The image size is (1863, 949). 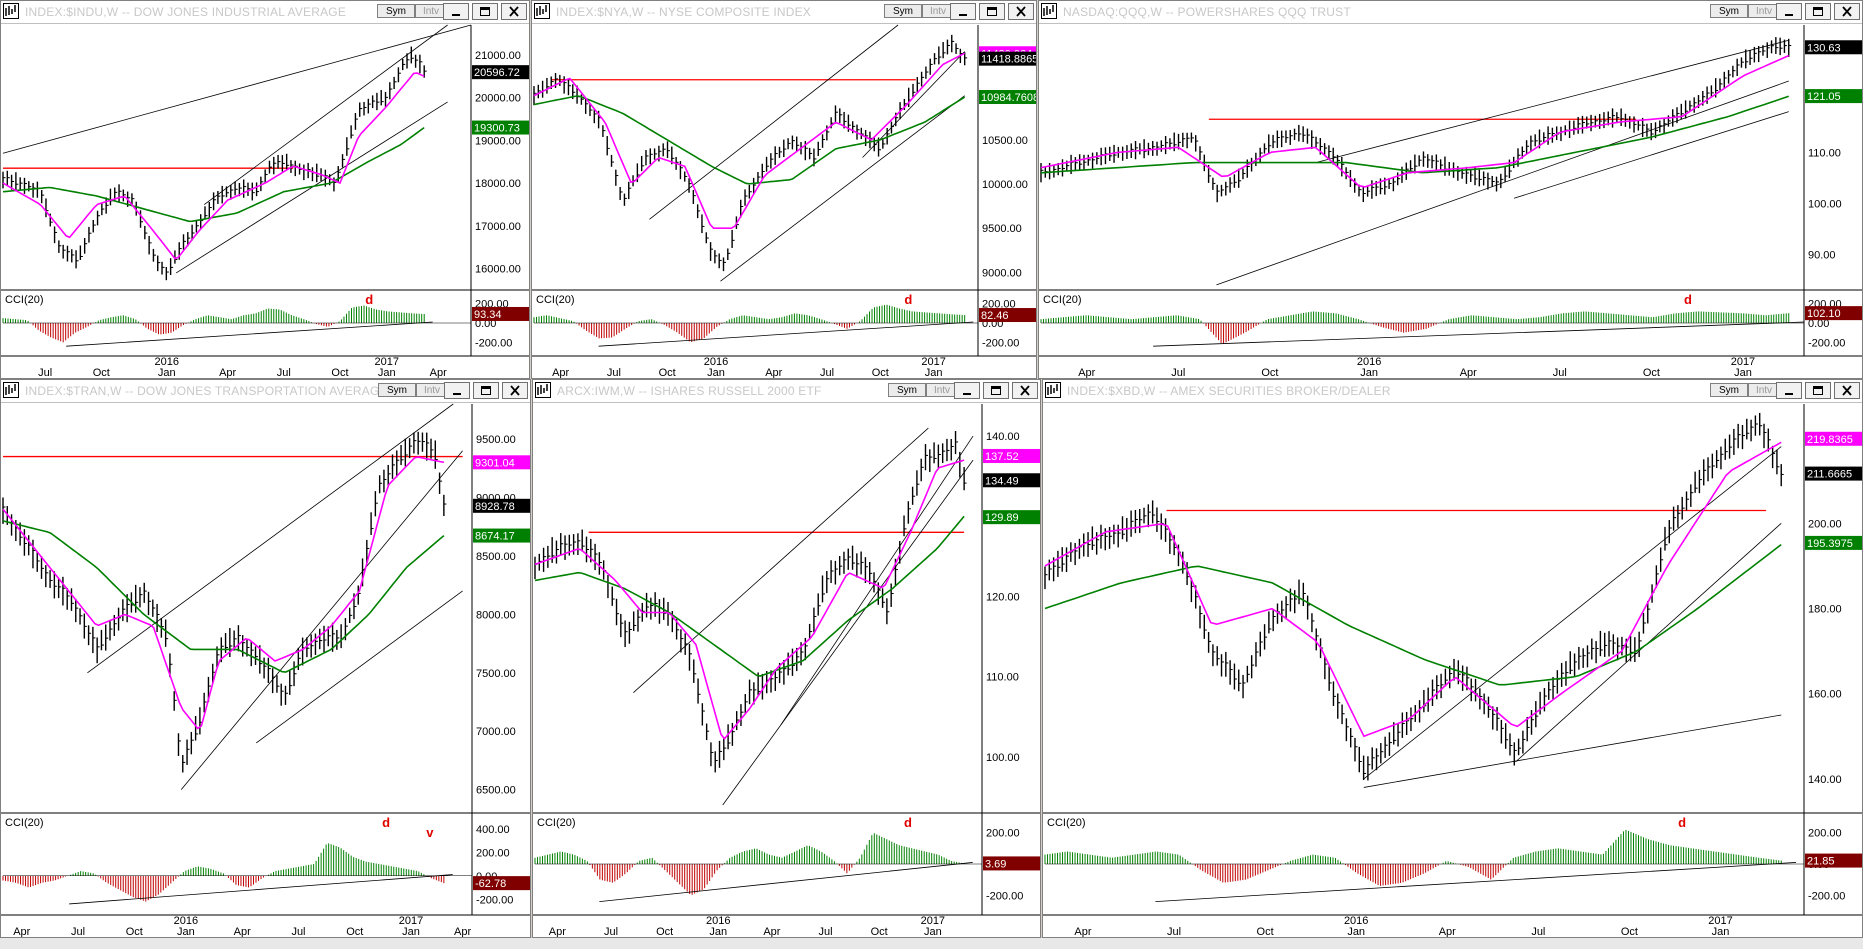 I want to click on fast-moving-average-line, so click(x=1413, y=589).